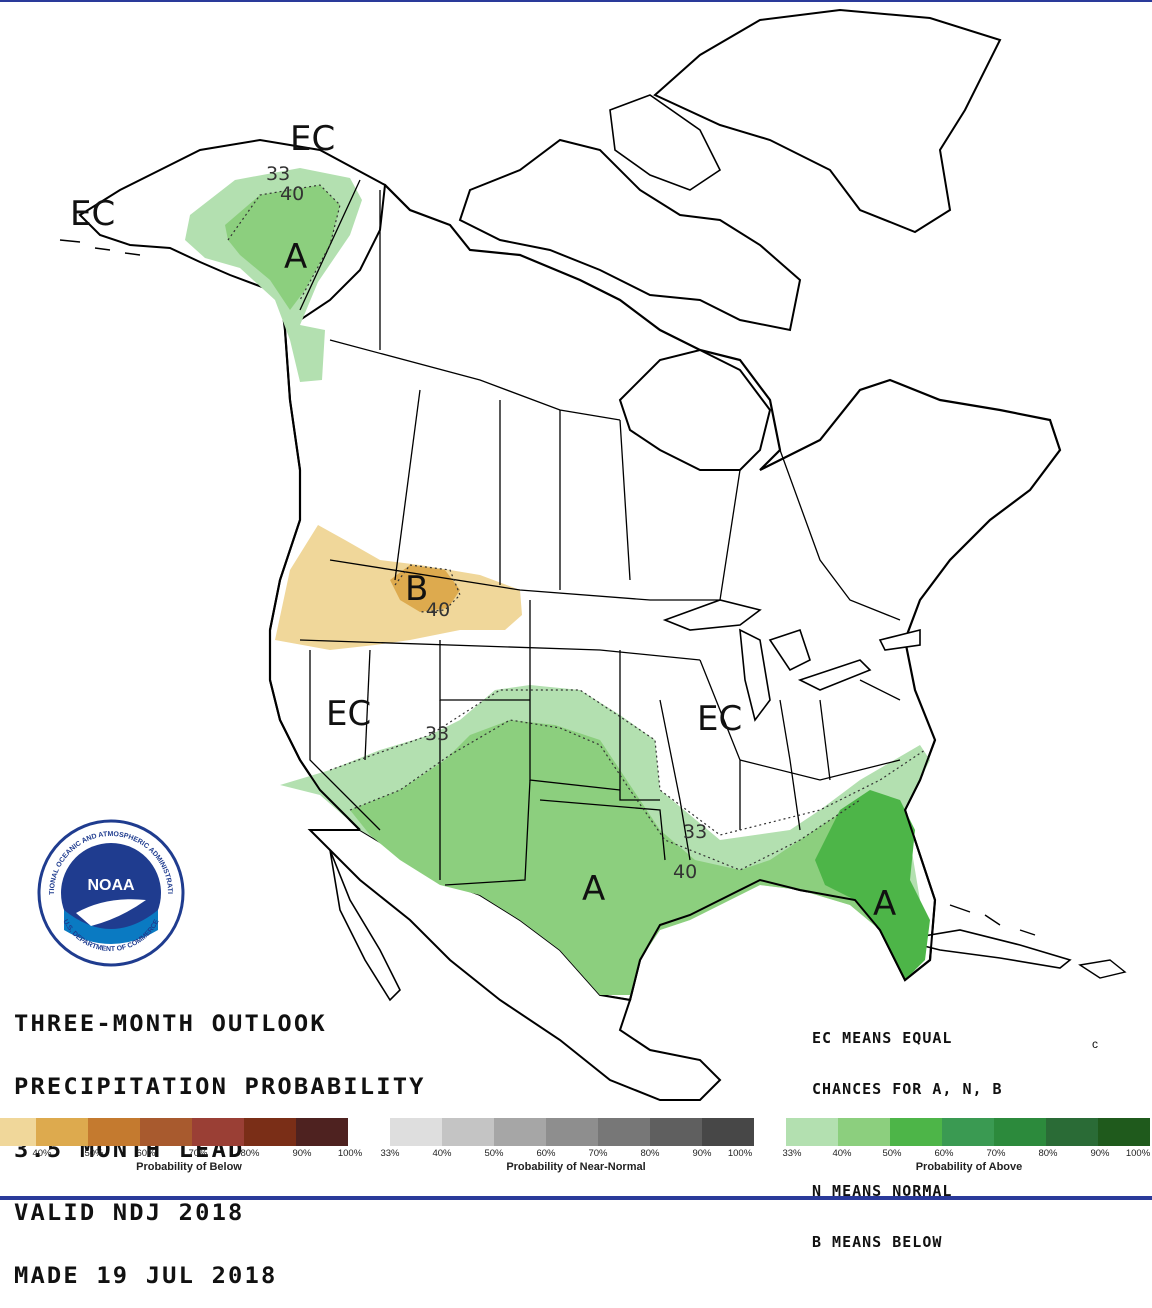 The image size is (1152, 1308). Describe the element at coordinates (719, 719) in the screenshot. I see `label-ec-east: EC` at that location.